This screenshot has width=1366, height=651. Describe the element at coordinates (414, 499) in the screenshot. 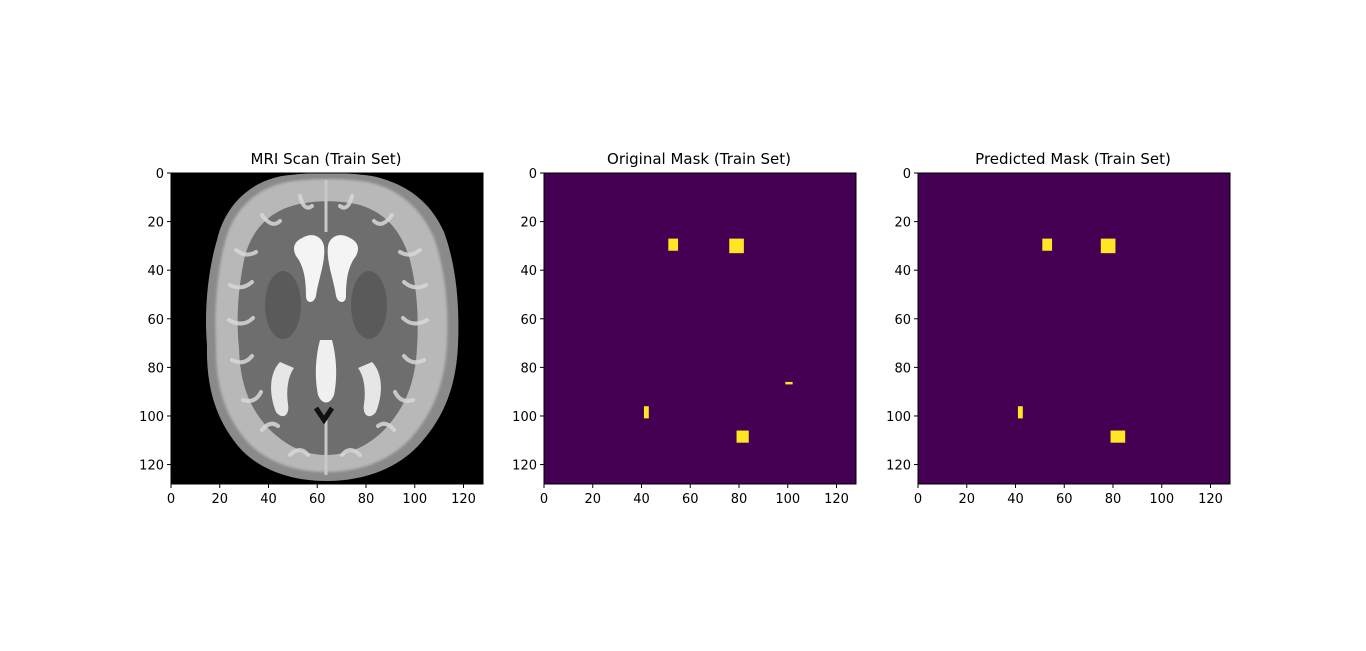

I see `mri-xtick-label-100: 100` at that location.